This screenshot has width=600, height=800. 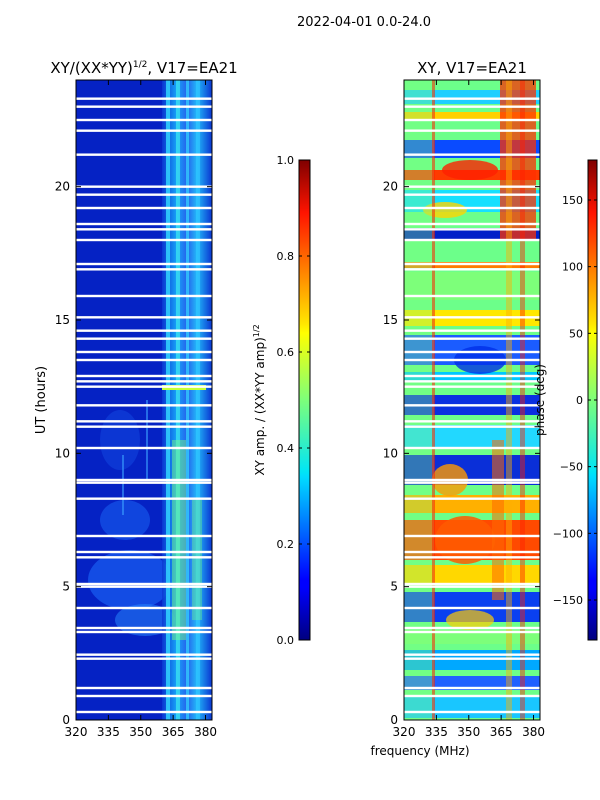 I want to click on colorbar-tick-label: −100, so click(x=568, y=533).